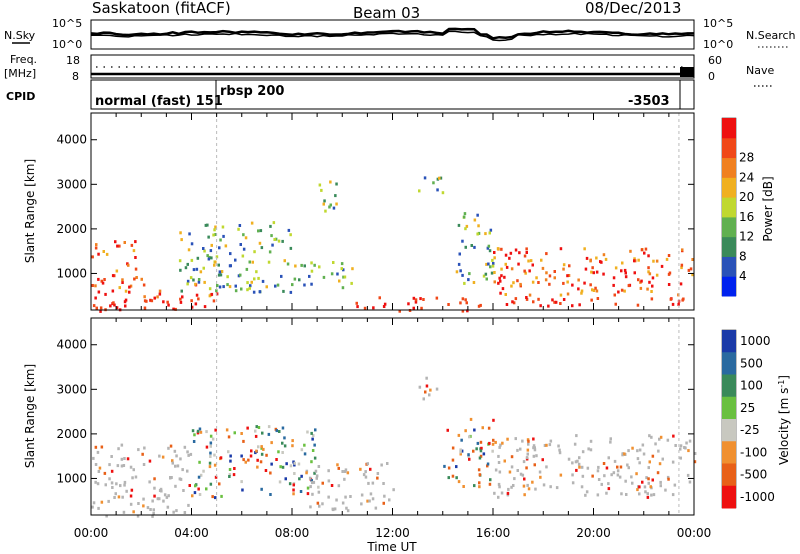 Image resolution: width=800 pixels, height=554 pixels. Describe the element at coordinates (389, 70) in the screenshot. I see `freq-panel: Freq. [MHz] 18 8 60 0 Nave` at that location.